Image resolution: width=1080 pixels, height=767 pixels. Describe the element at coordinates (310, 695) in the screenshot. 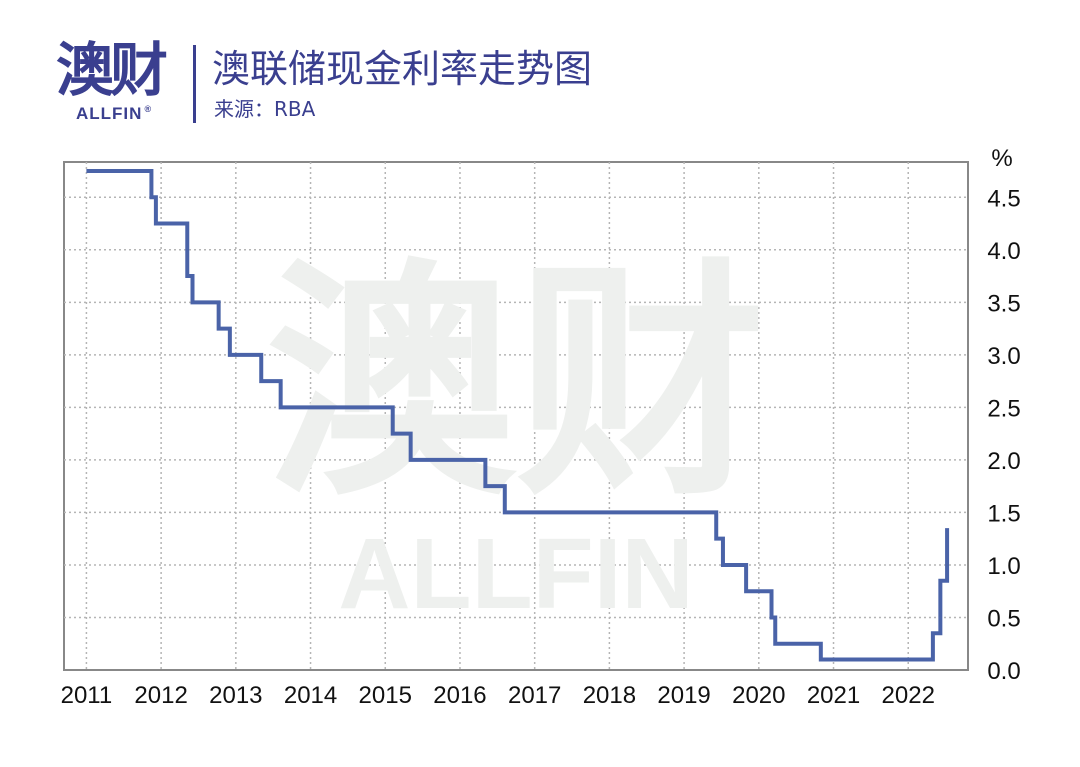

I see `x-tick-label: 2014` at that location.